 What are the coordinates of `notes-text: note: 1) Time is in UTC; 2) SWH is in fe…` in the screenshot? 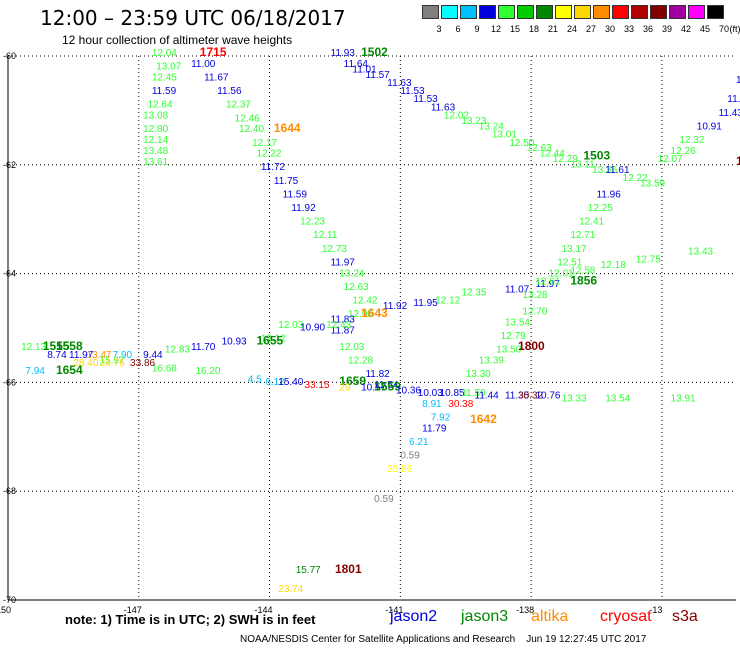 It's located at (190, 619).